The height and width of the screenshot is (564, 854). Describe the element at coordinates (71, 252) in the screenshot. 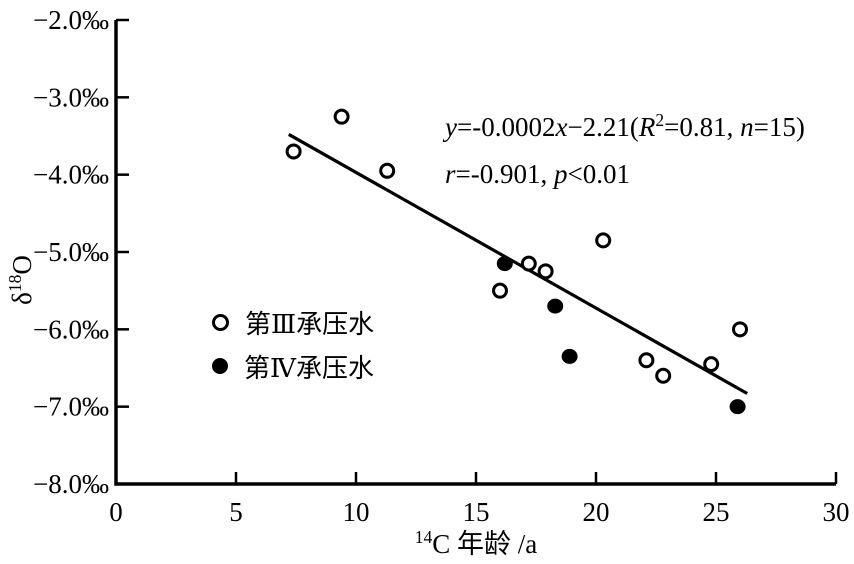

I see `y-tick-label: −5.0‰` at that location.